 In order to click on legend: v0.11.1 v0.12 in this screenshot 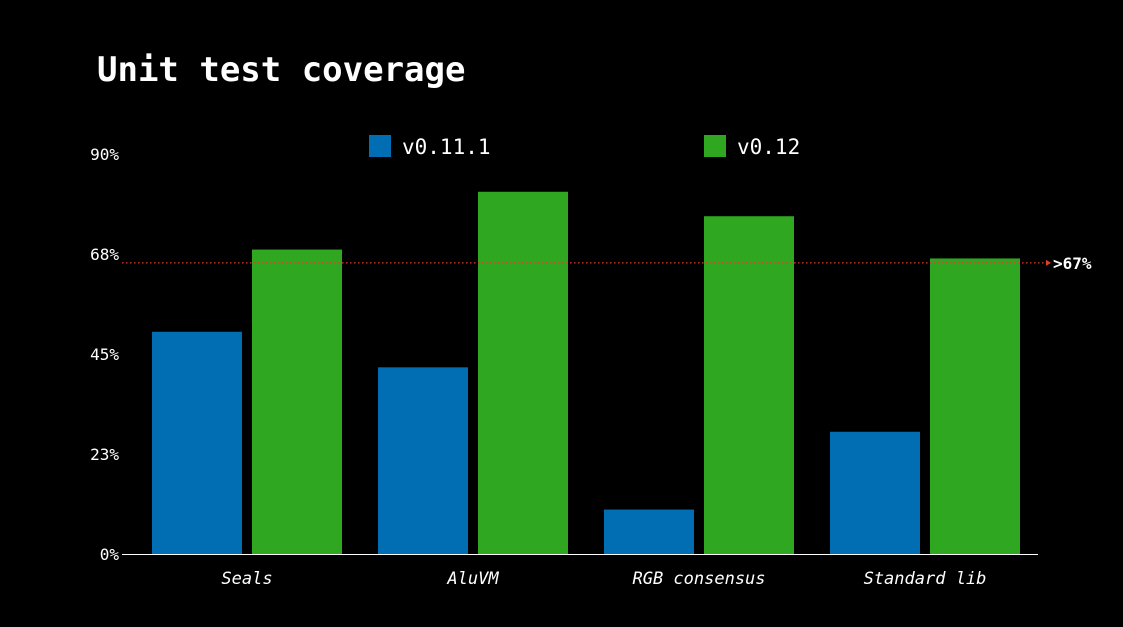, I will do `click(584, 147)`.